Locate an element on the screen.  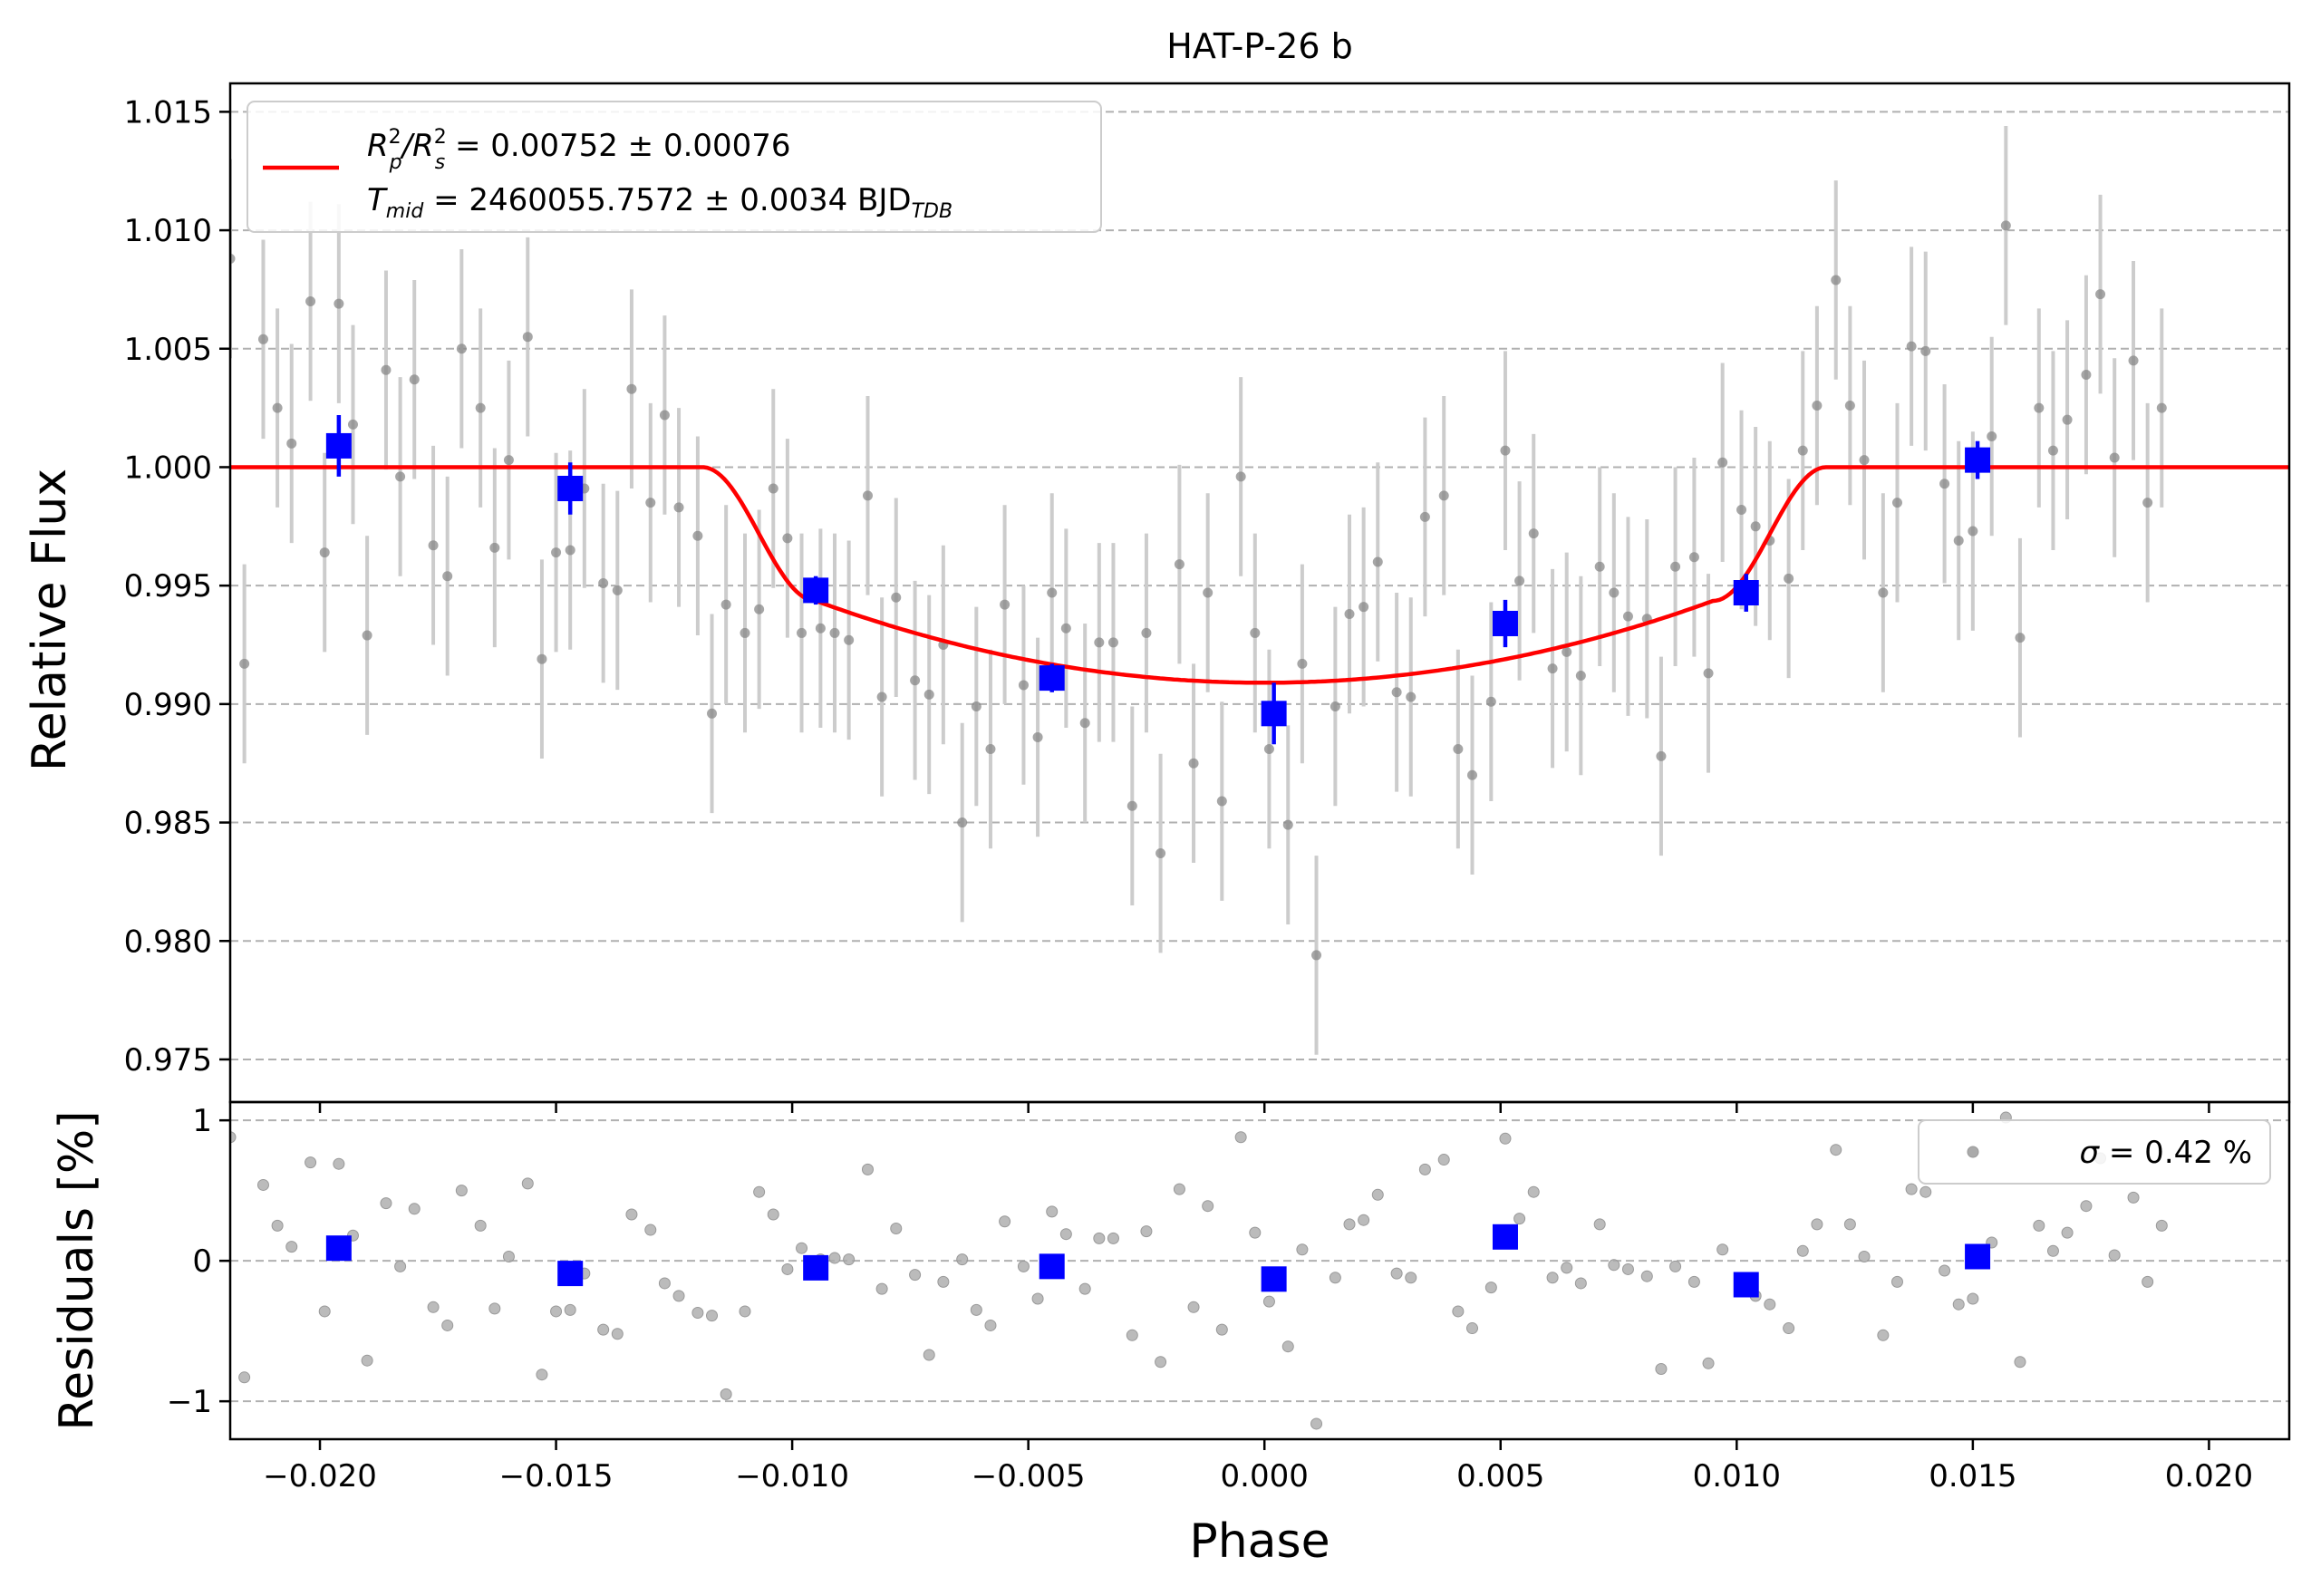
residuals-y-tick-label: −1 is located at coordinates (189, 1402).